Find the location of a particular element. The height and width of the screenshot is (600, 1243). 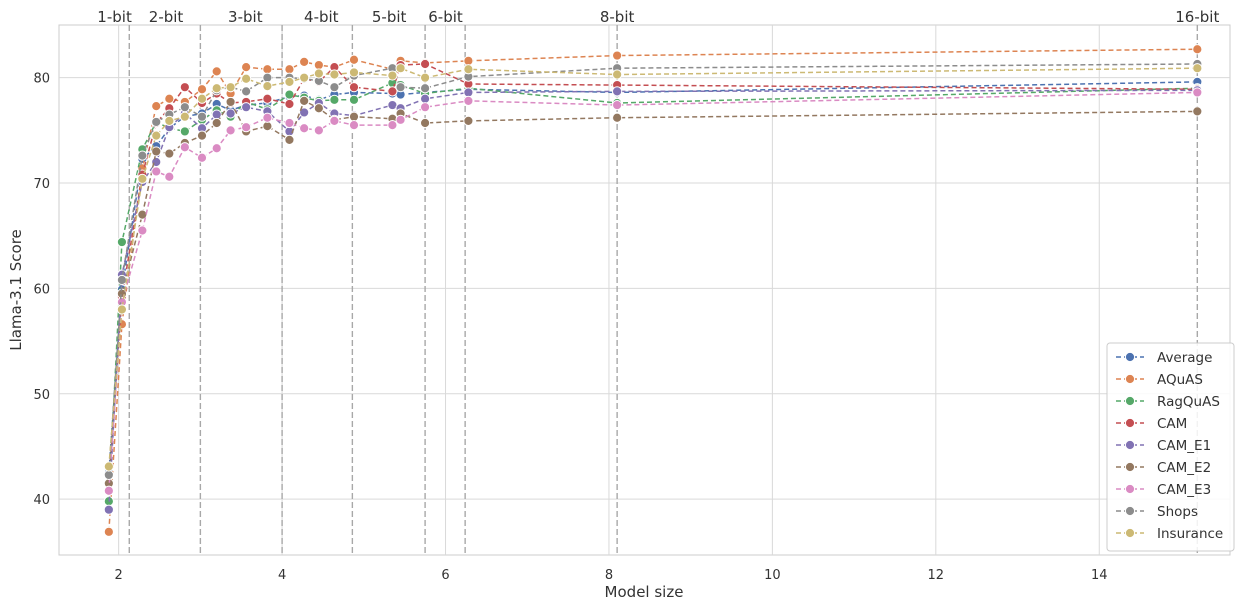

x-tick-label: 6 is located at coordinates (445, 575).